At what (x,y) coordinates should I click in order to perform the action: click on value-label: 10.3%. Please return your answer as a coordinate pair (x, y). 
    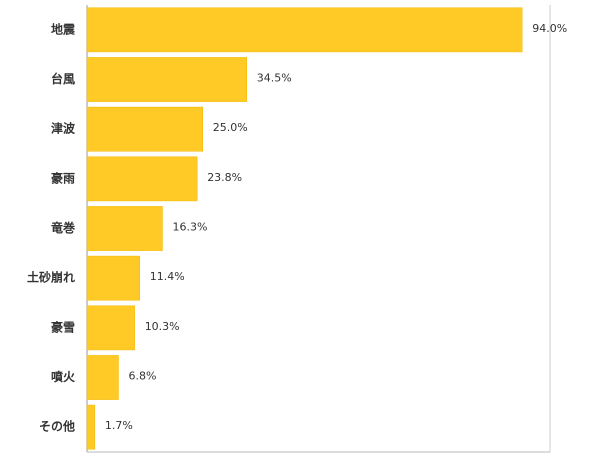
    Looking at the image, I should click on (162, 326).